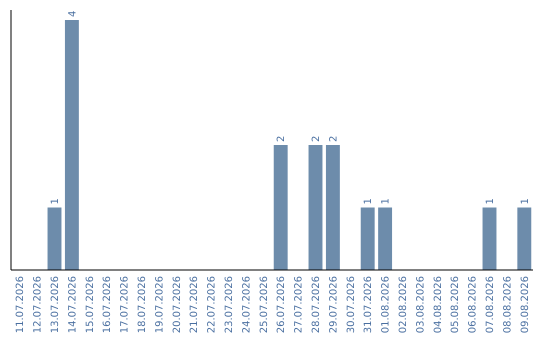 This screenshot has height=340, width=540. I want to click on x-tick-label: 24.07.2026, so click(246, 305).